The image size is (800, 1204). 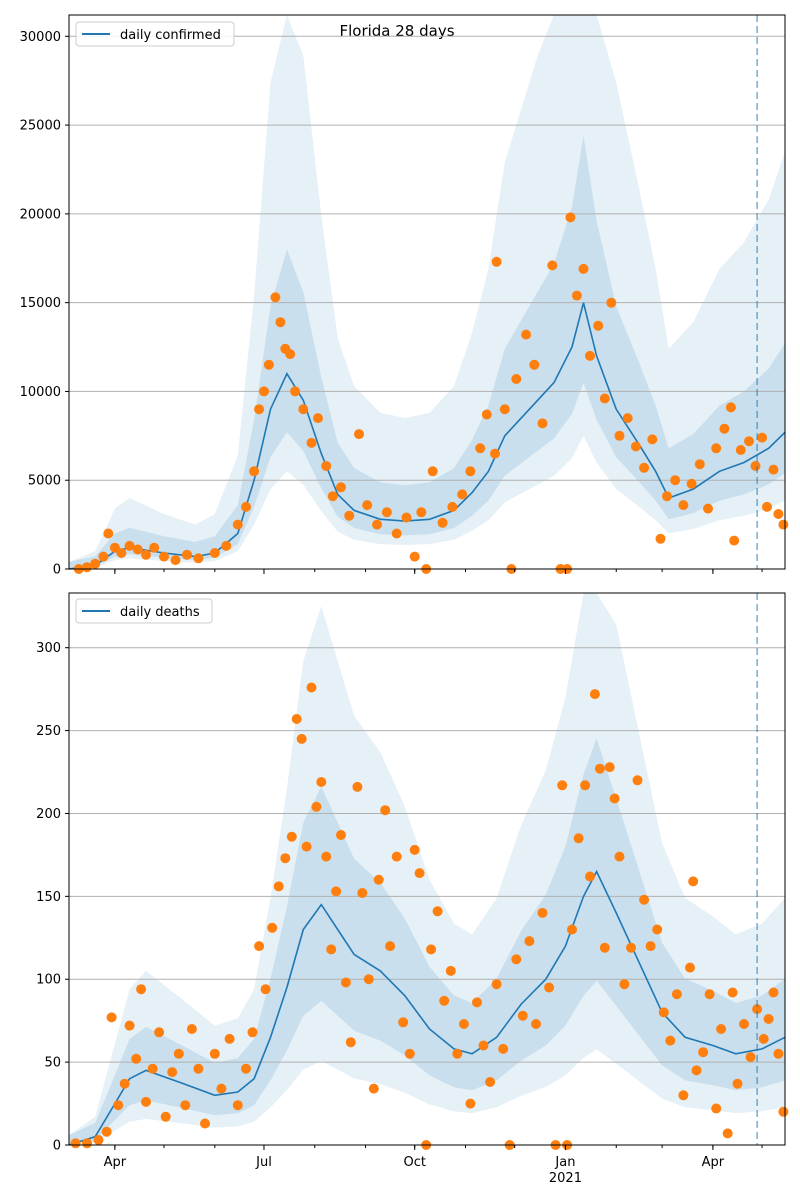 What do you see at coordinates (713, 1162) in the screenshot?
I see `x-tick-label: Apr` at bounding box center [713, 1162].